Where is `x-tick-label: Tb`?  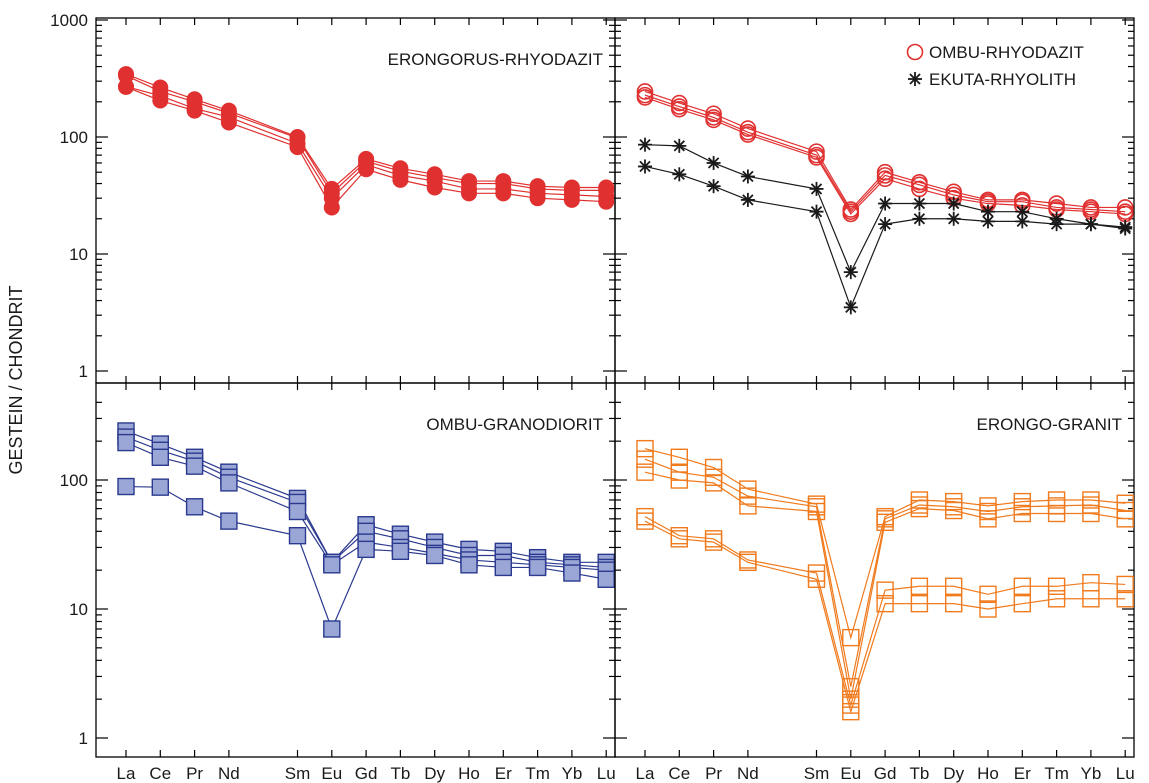 x-tick-label: Tb is located at coordinates (919, 773).